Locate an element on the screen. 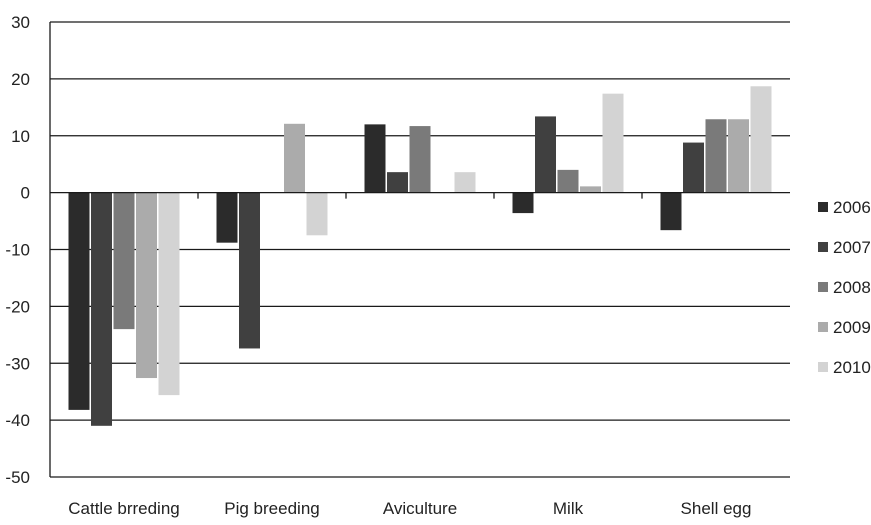  y-tick-label: 20 is located at coordinates (20, 79).